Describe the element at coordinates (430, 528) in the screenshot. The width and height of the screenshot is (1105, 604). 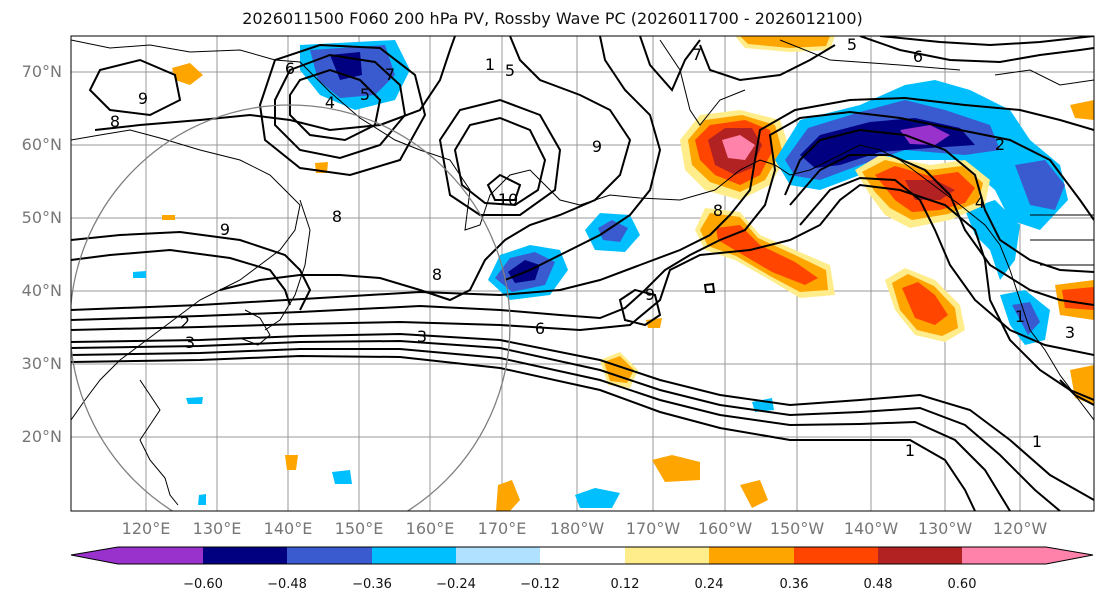
I see `lon-label-160e: 160°E` at that location.